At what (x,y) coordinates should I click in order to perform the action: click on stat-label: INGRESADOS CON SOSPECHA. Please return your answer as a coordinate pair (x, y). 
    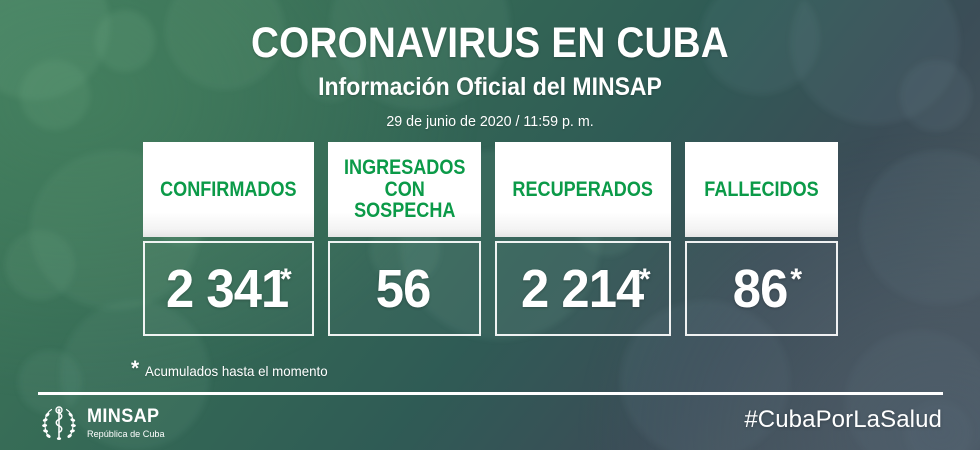
    Looking at the image, I should click on (404, 189).